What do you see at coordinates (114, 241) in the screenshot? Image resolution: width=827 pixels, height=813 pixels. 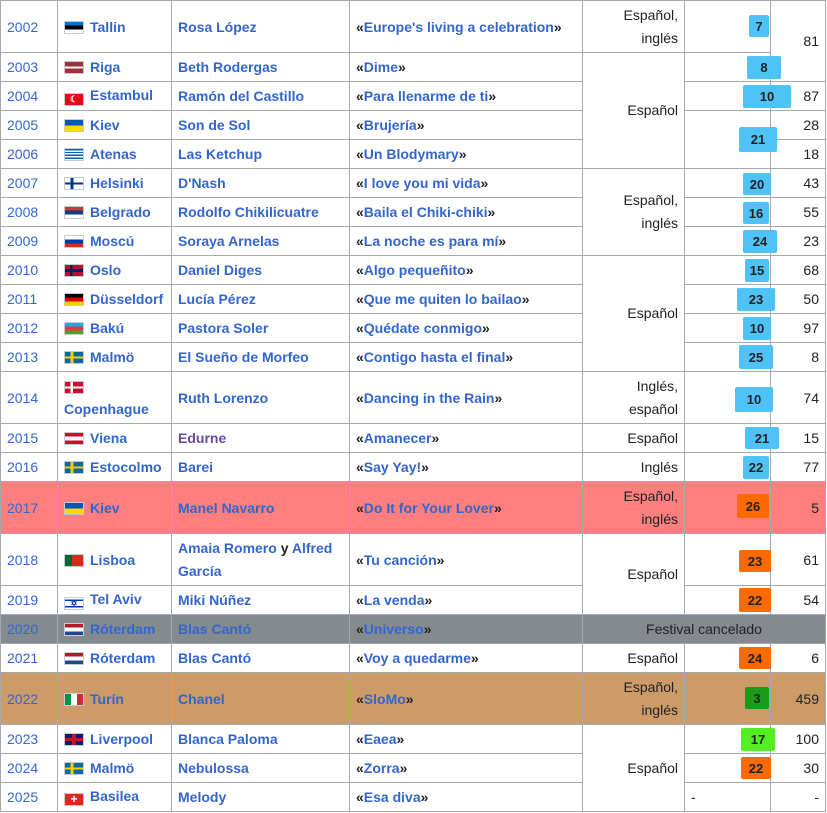 I see `city-cell: Moscú` at bounding box center [114, 241].